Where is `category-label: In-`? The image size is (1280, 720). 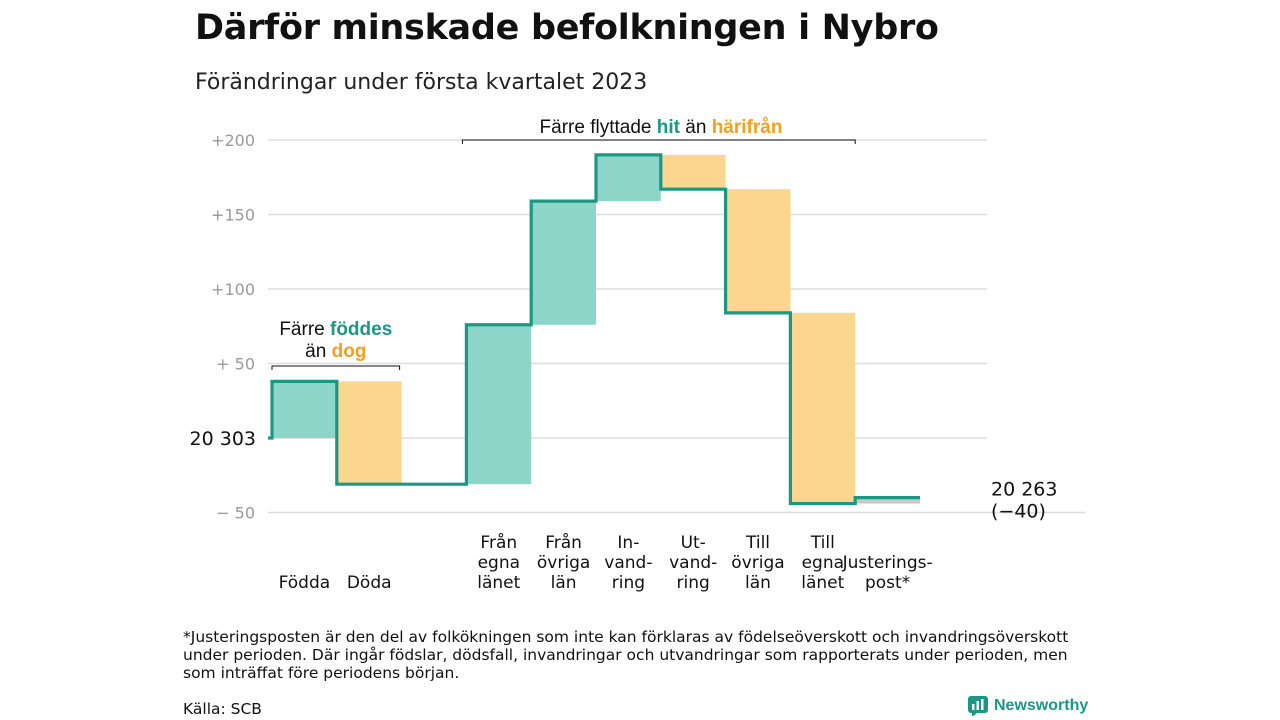 category-label: In- is located at coordinates (628, 543).